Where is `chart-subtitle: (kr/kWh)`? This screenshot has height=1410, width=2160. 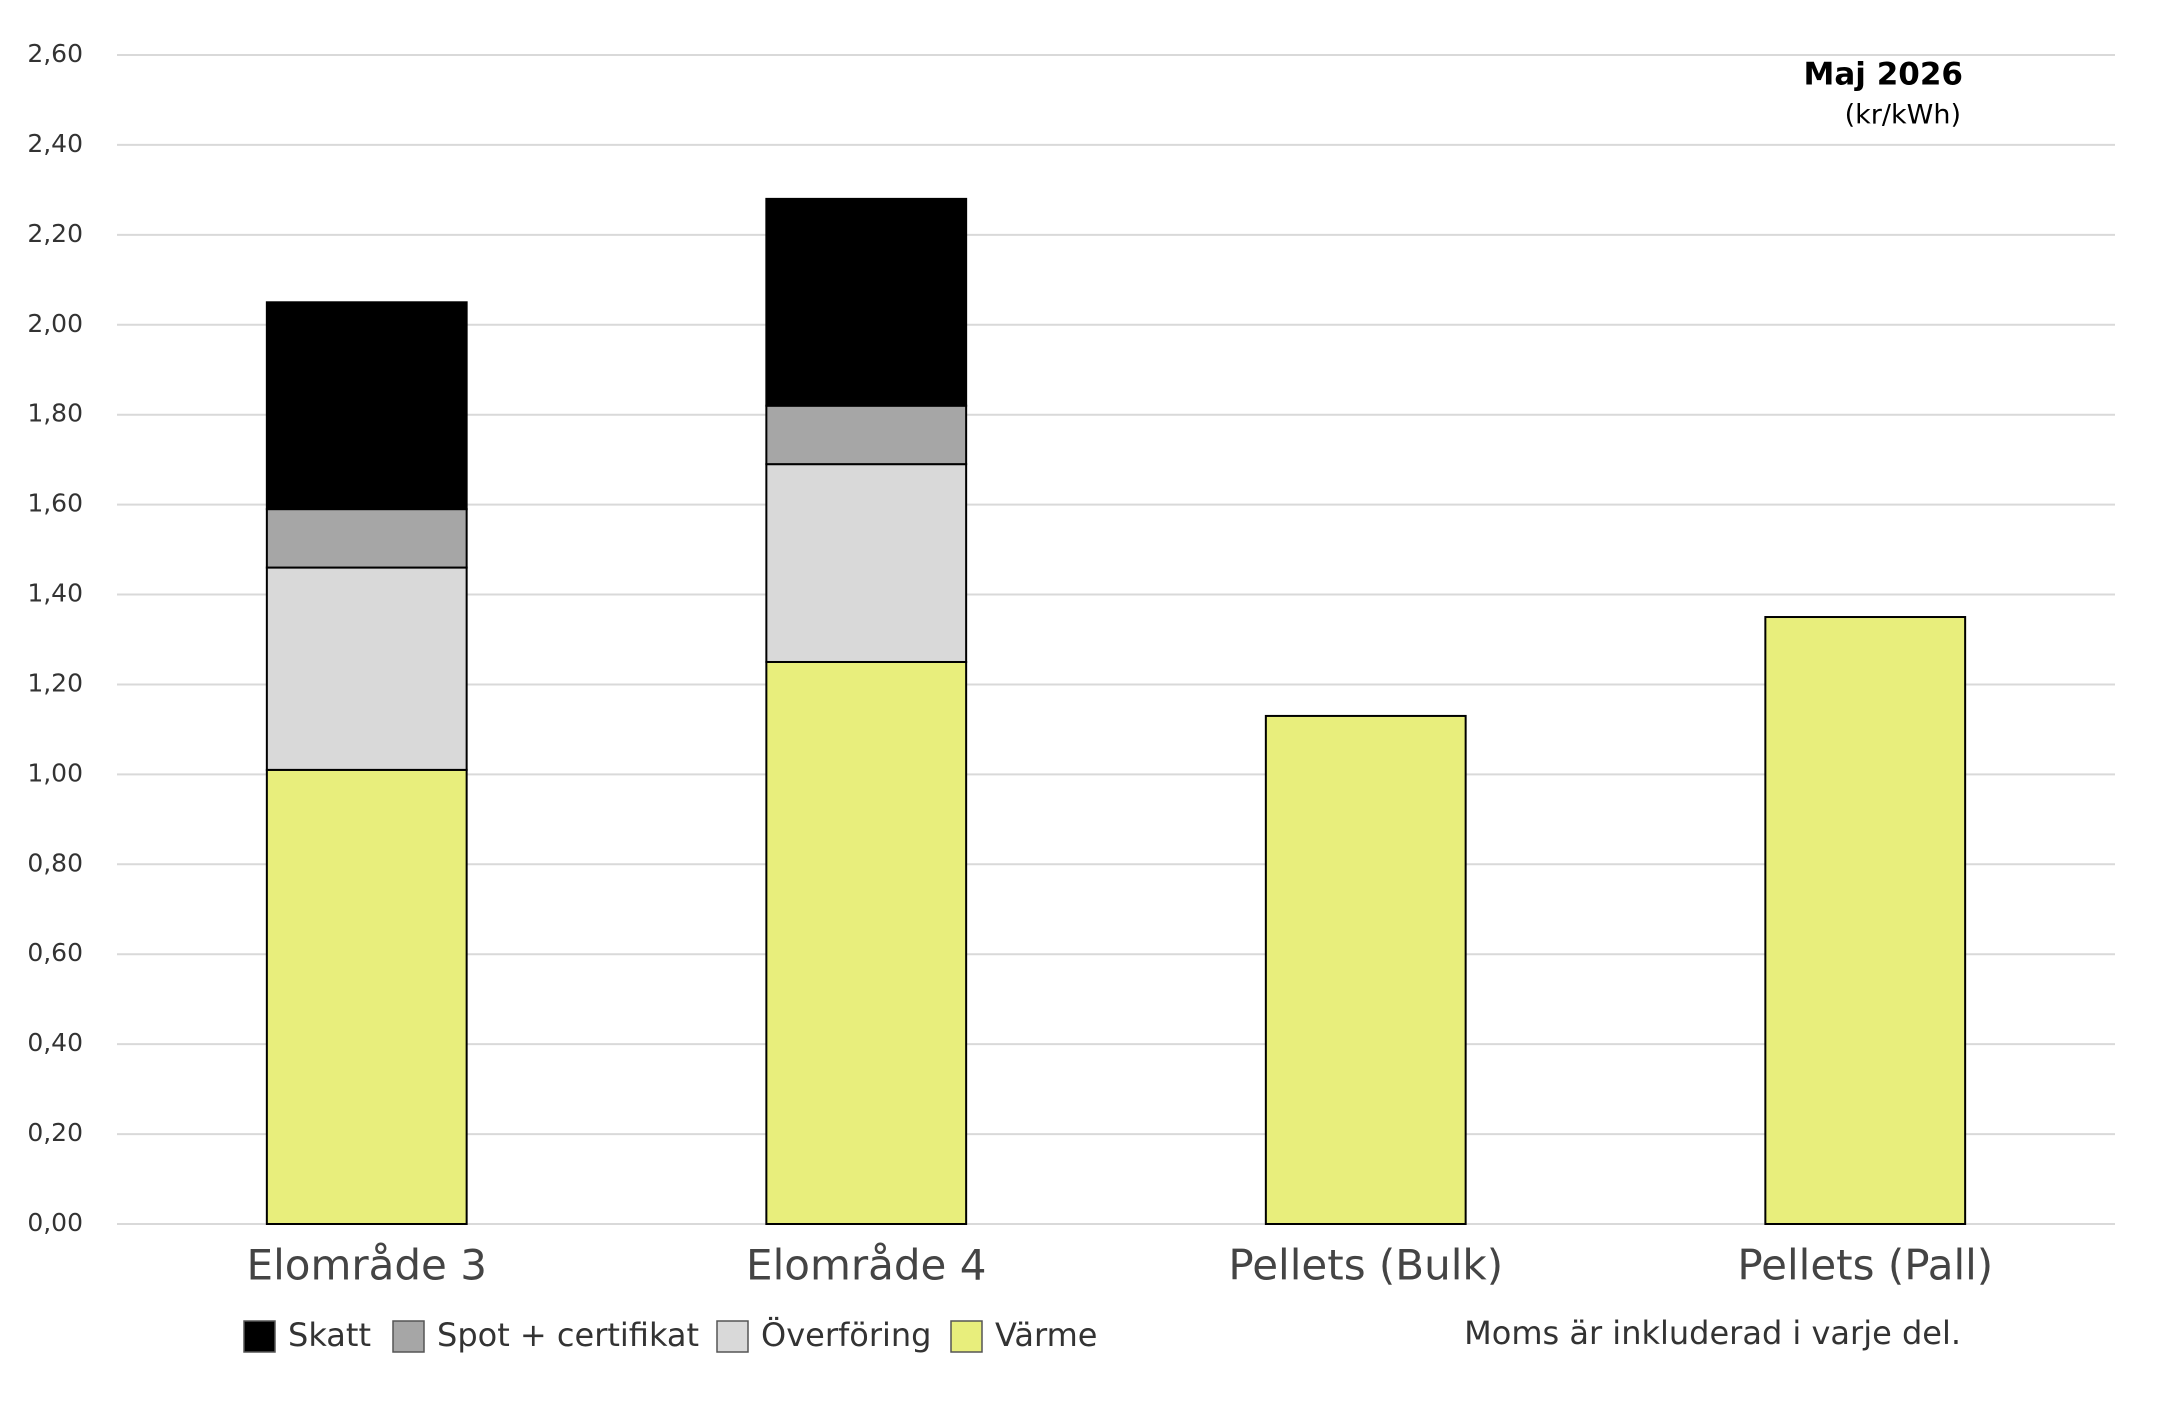 chart-subtitle: (kr/kWh) is located at coordinates (1903, 115).